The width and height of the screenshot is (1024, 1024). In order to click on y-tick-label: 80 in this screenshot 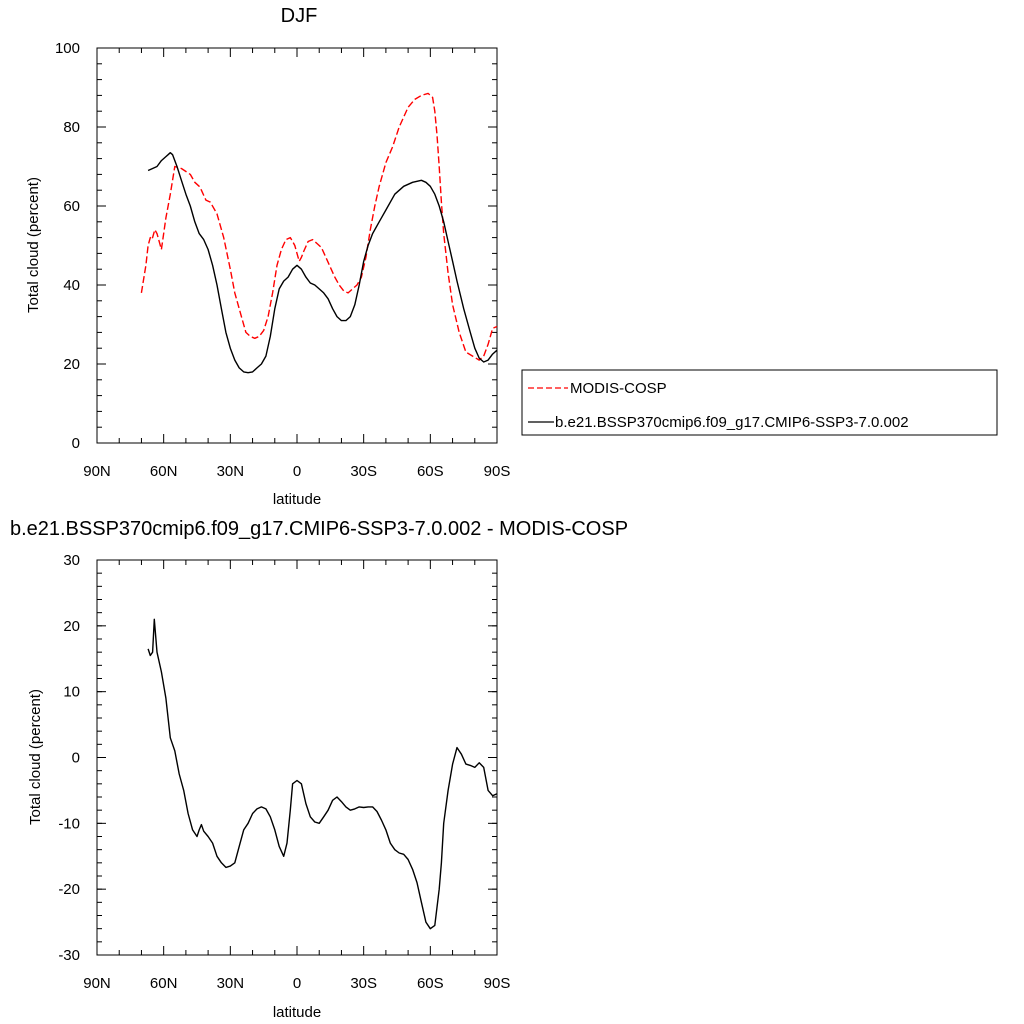, I will do `click(71, 127)`.